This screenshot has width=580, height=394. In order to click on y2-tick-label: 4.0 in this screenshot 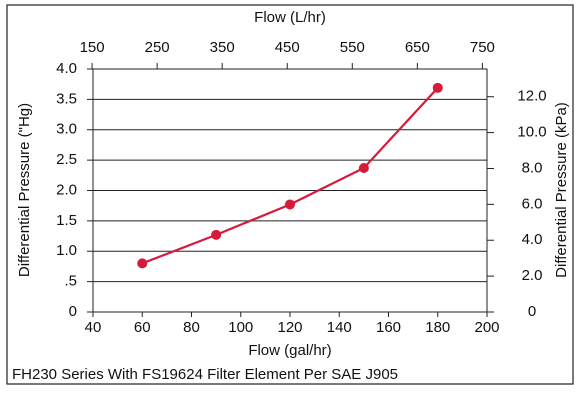, I will do `click(532, 239)`.